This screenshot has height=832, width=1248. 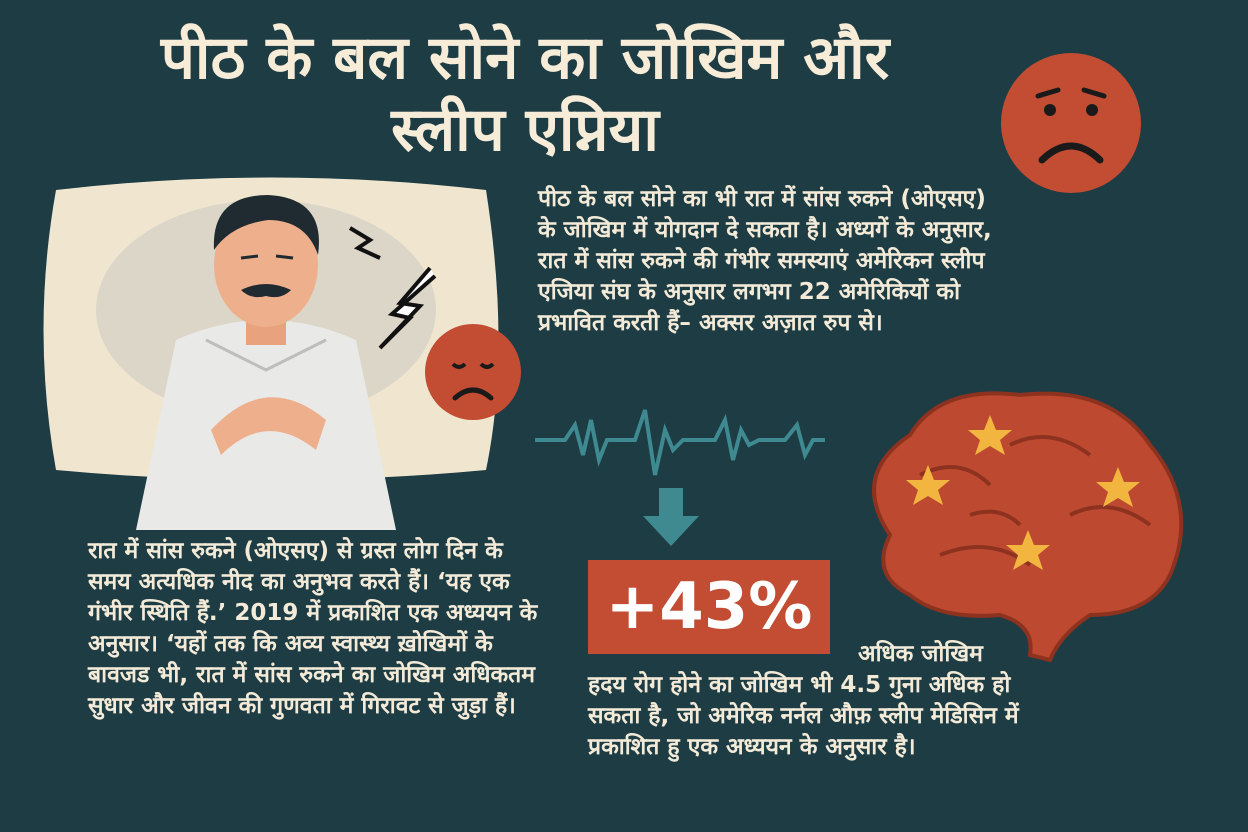 I want to click on stat-label: अधिक जोखिम, so click(x=920, y=654).